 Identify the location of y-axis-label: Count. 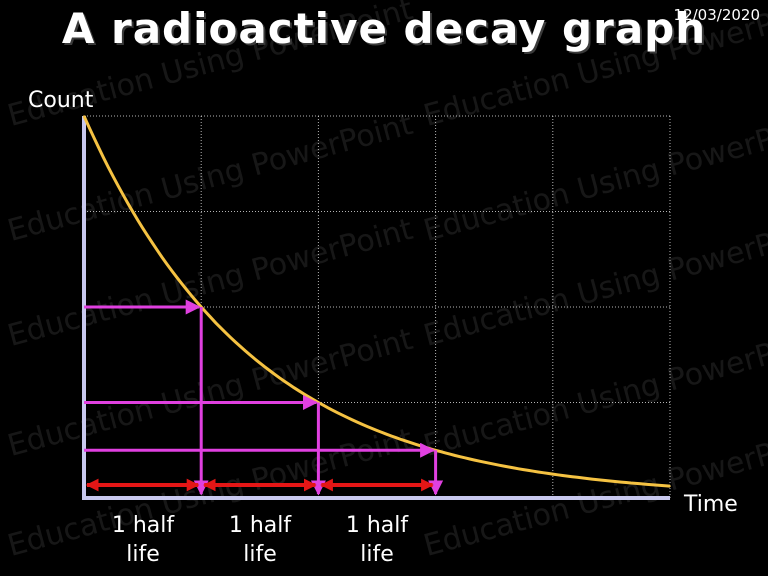
(61, 100).